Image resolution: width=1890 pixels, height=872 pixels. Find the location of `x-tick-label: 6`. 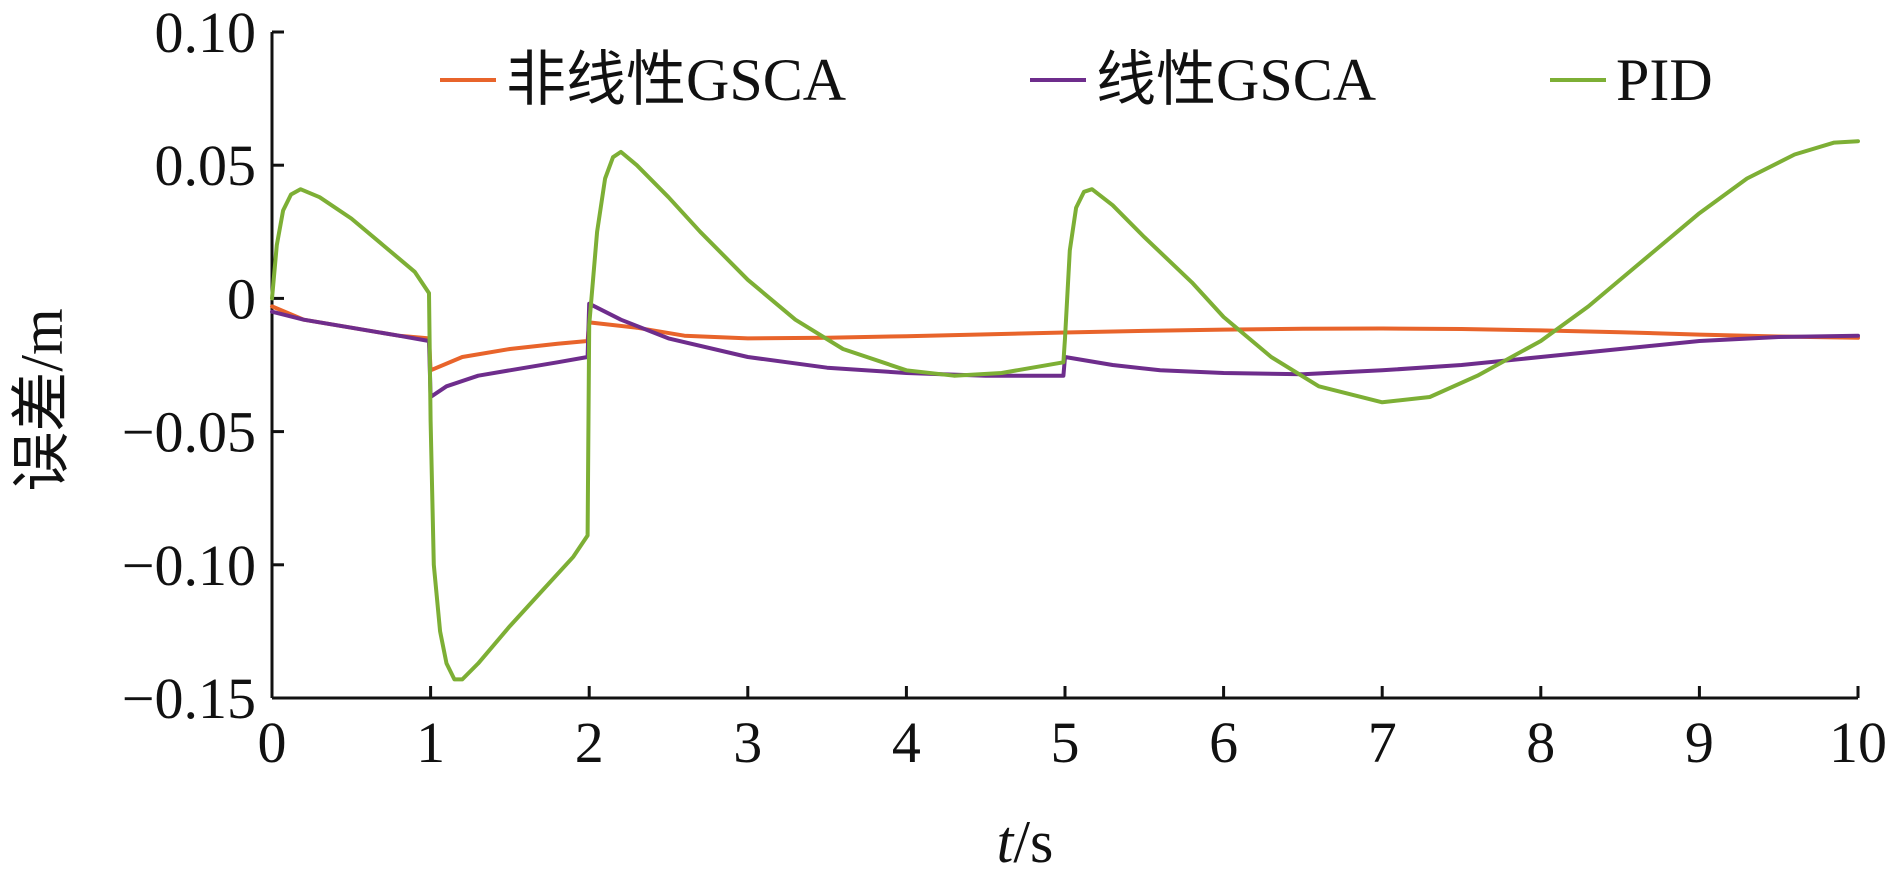

x-tick-label: 6 is located at coordinates (1223, 742).